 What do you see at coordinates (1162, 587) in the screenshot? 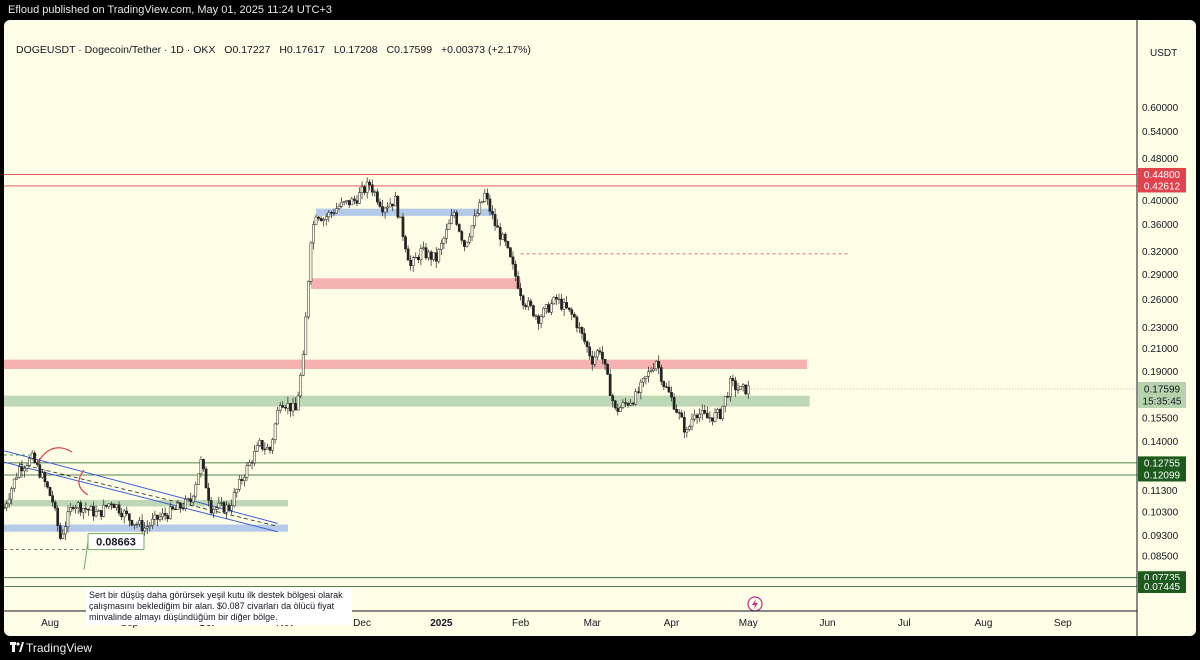
I see `level-price-text: 0.07445` at bounding box center [1162, 587].